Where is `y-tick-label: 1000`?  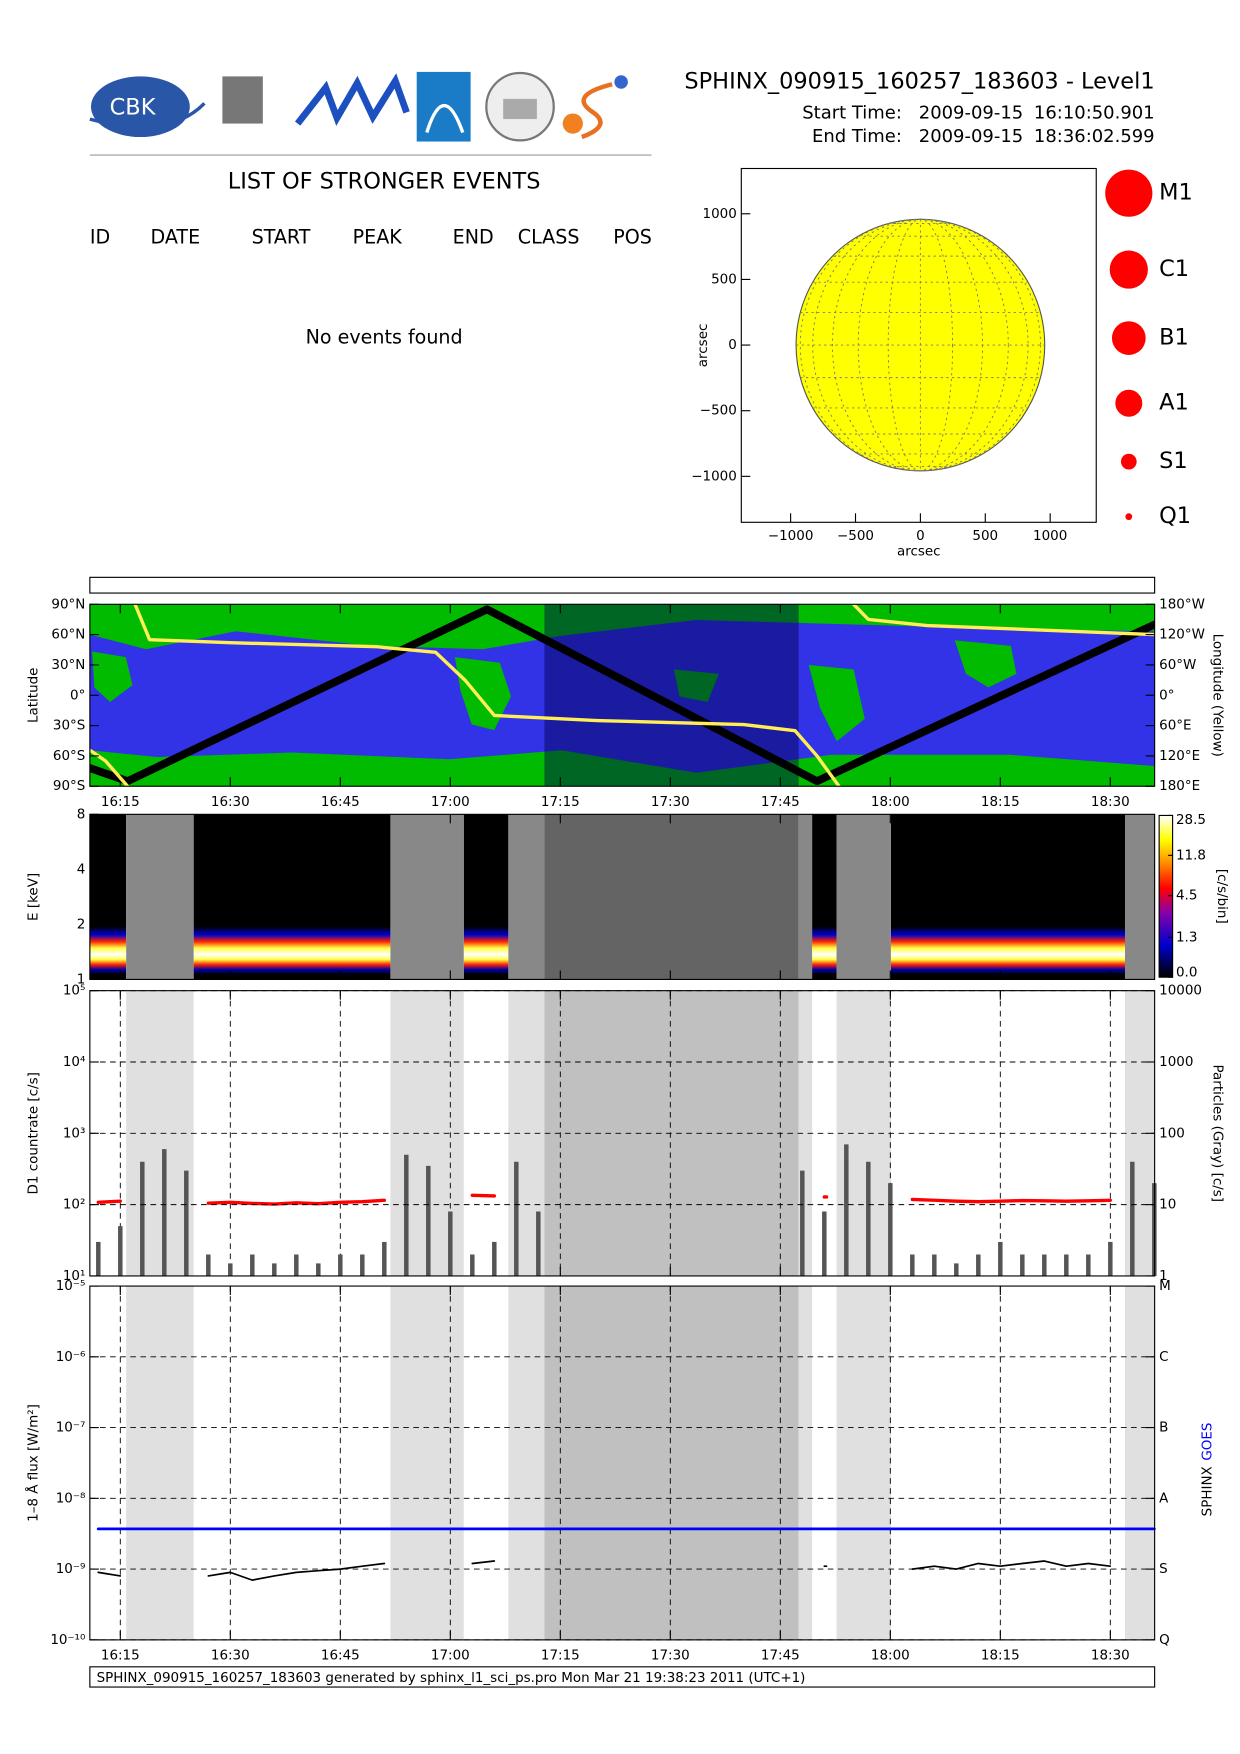
y-tick-label: 1000 is located at coordinates (720, 214).